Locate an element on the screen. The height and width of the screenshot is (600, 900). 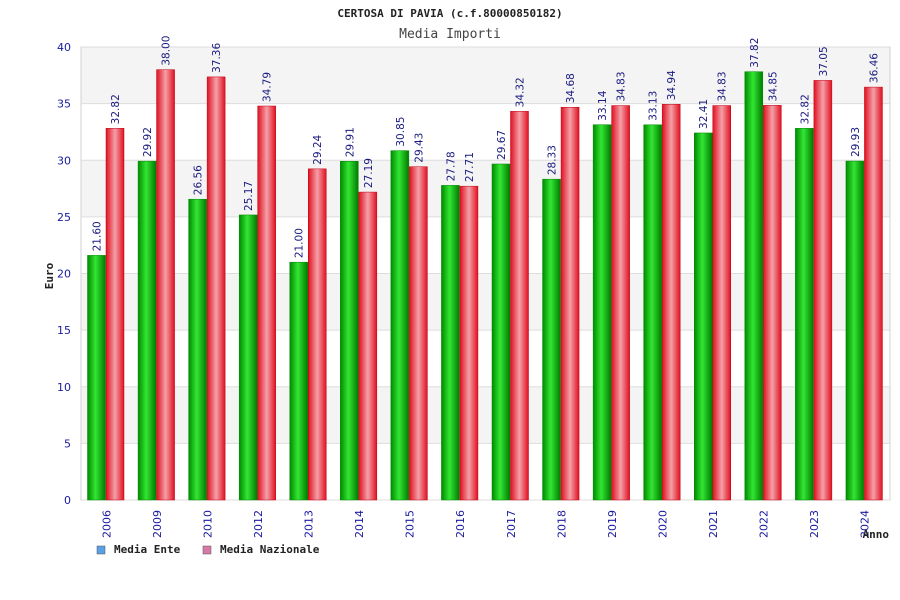
bar-media-ente-2020 is located at coordinates (652, 312).